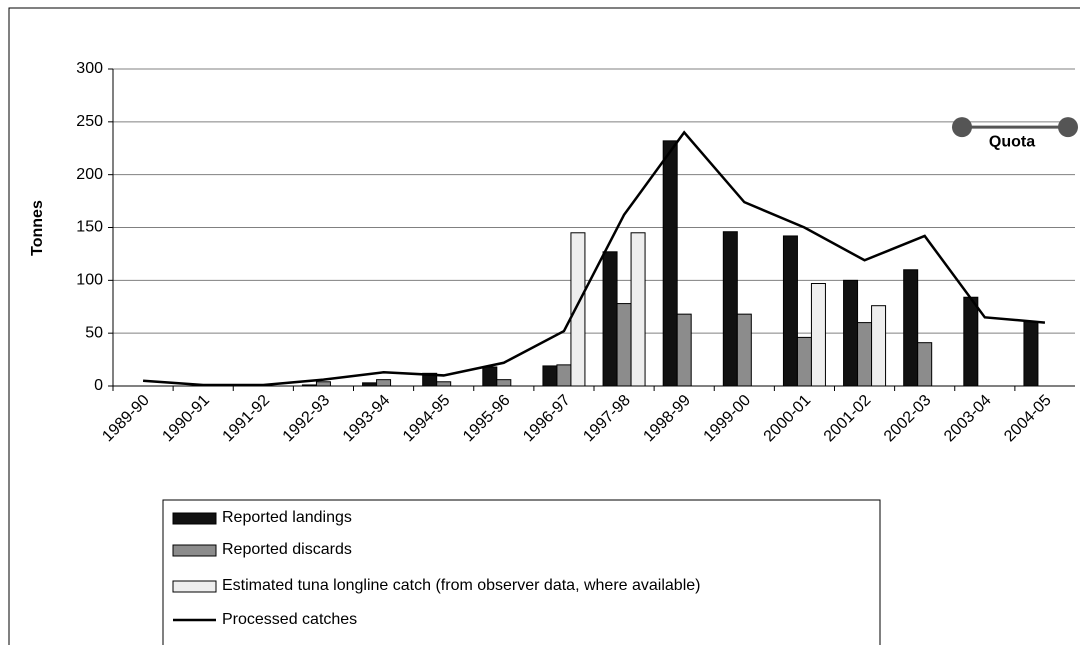  What do you see at coordinates (89, 68) in the screenshot?
I see `y-tick-label: 300` at bounding box center [89, 68].